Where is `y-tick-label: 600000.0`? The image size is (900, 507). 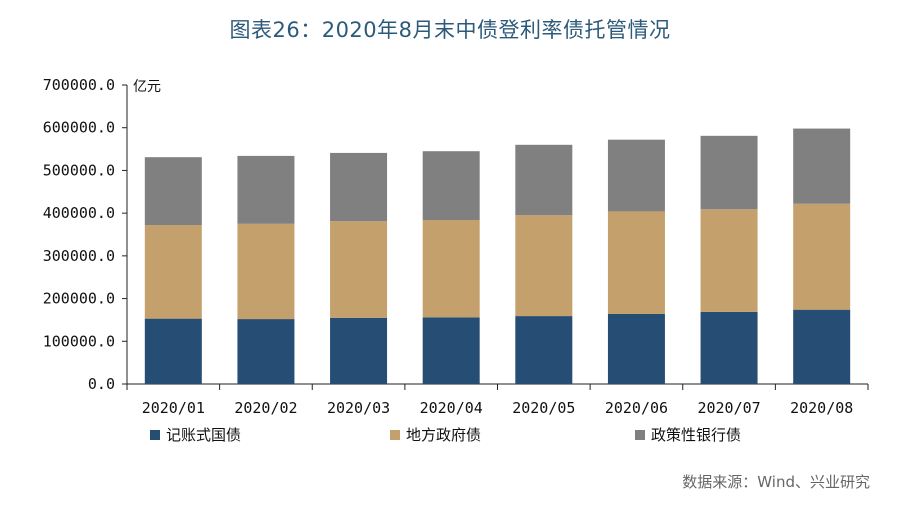 y-tick-label: 600000.0 is located at coordinates (79, 128).